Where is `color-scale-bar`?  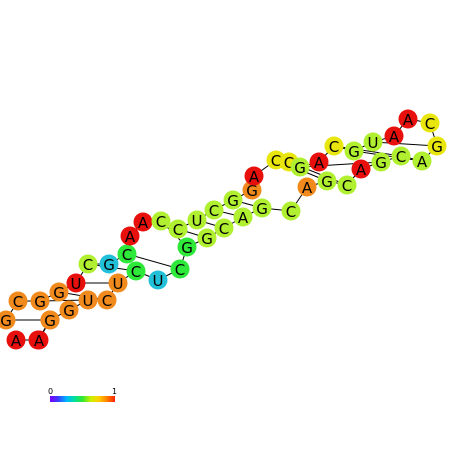
color-scale-bar is located at coordinates (82, 399).